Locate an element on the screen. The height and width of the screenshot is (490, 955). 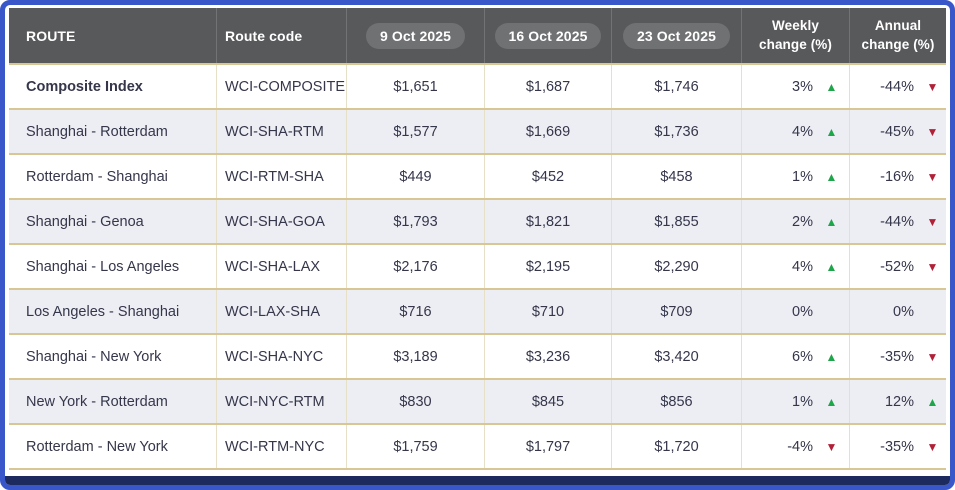
change-value: -16% is located at coordinates (897, 176).